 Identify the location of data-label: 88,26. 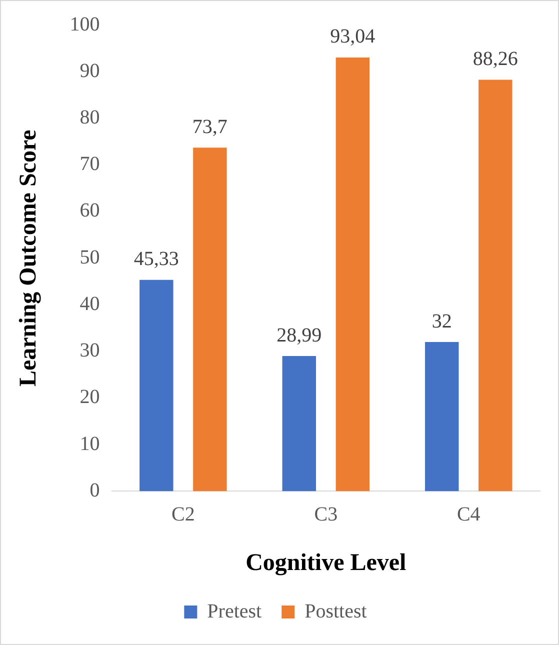
(495, 59).